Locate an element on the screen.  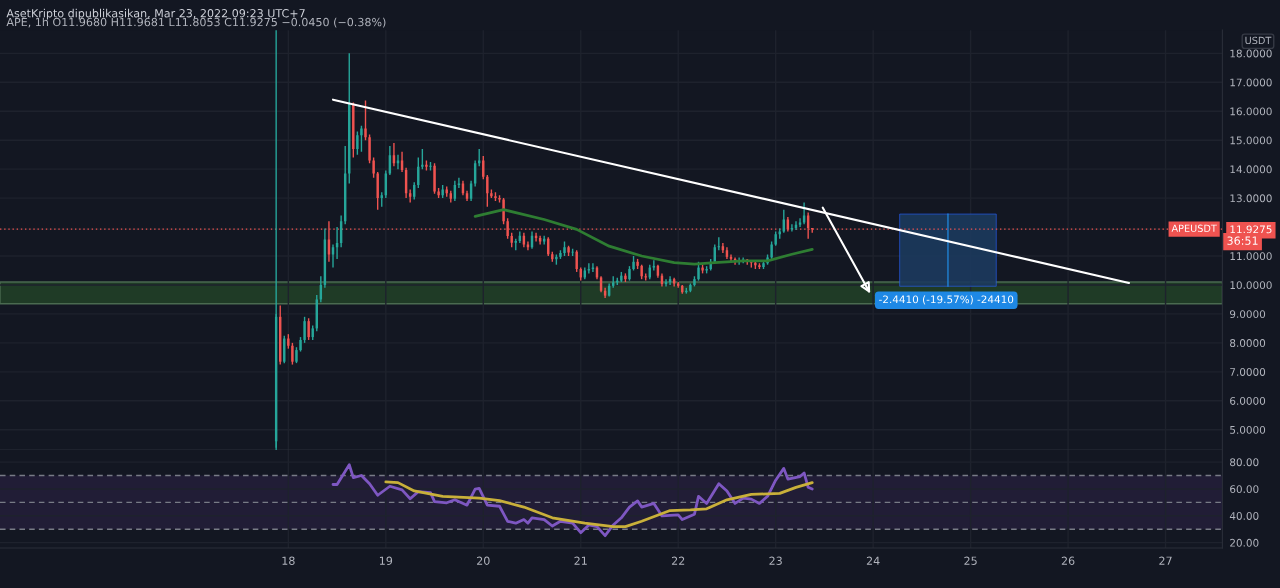
y-tick-label: 8.0000 is located at coordinates (1248, 343).